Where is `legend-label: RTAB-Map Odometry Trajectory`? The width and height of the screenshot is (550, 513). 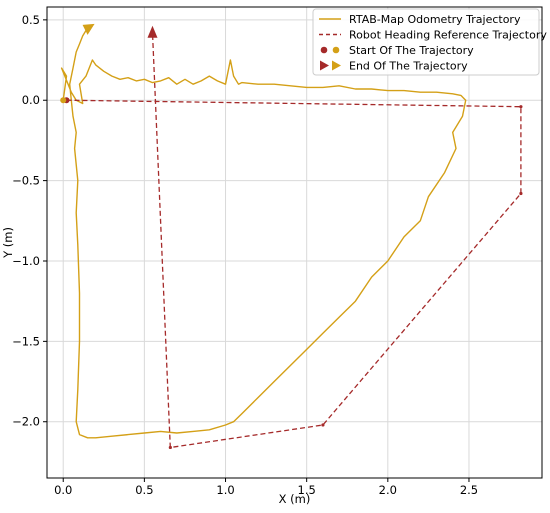 legend-label: RTAB-Map Odometry Trajectory is located at coordinates (435, 19).